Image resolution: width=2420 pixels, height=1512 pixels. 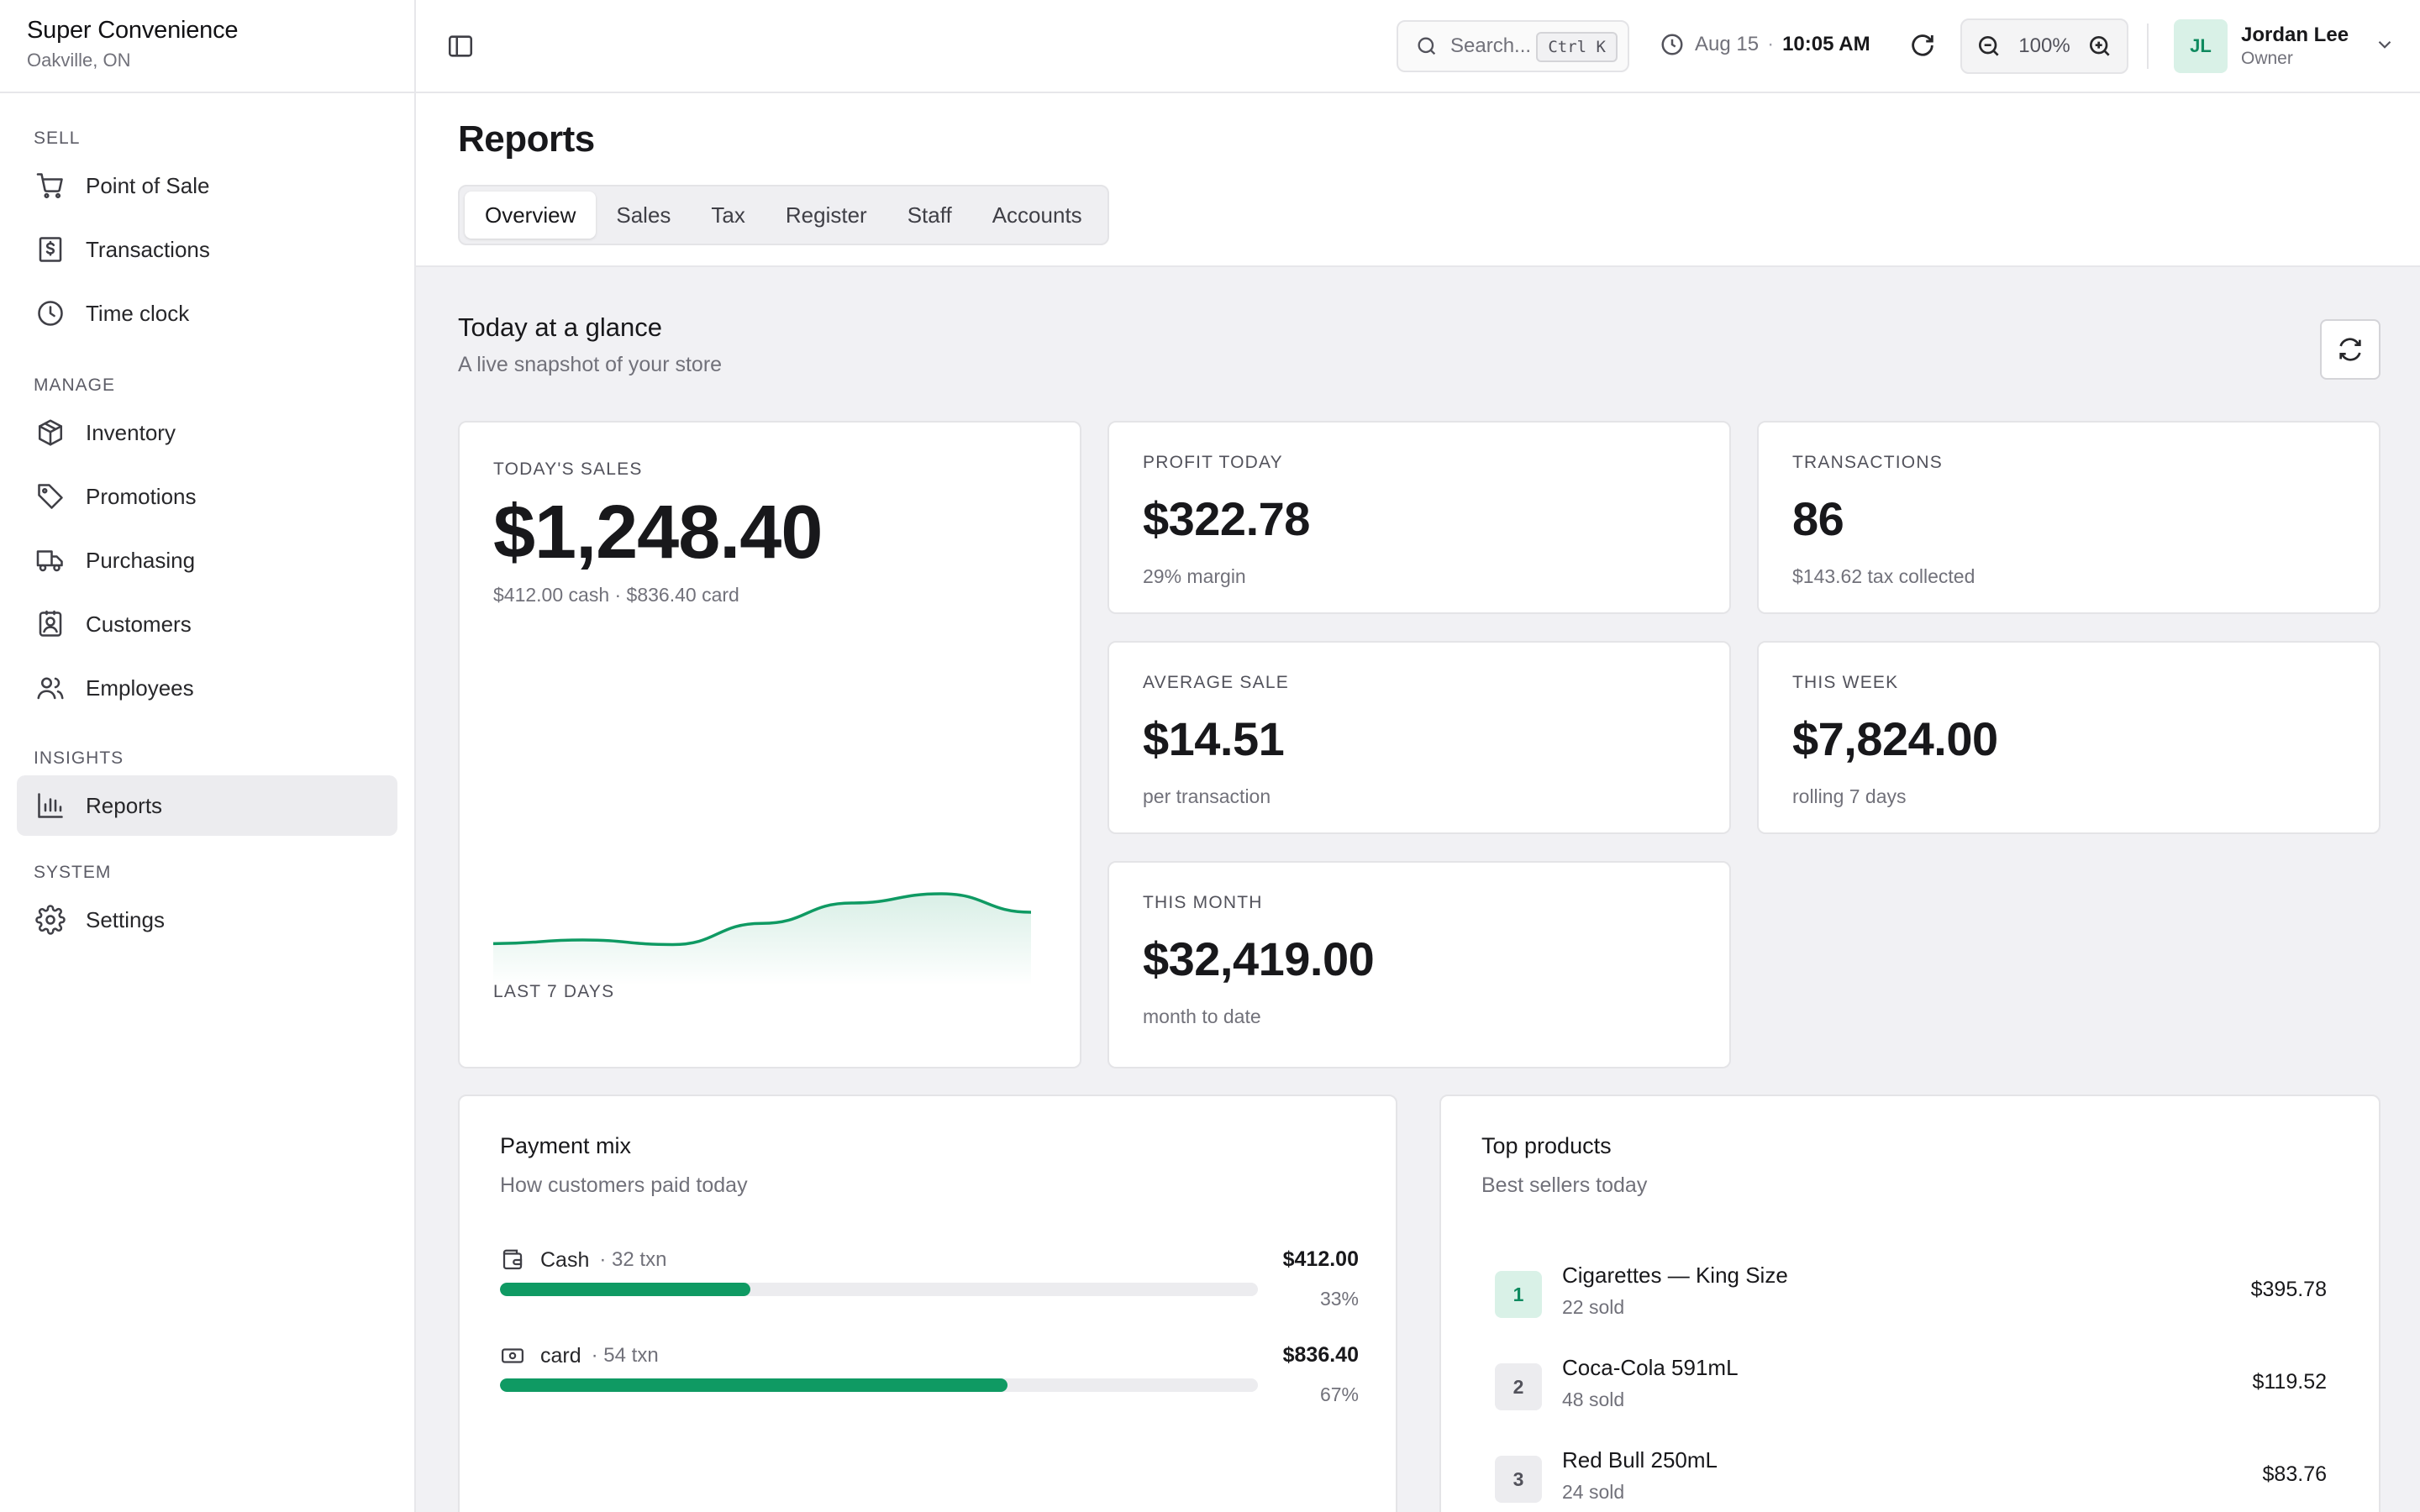 What do you see at coordinates (1213, 462) in the screenshot?
I see `card-label: PROFIT TODAY` at bounding box center [1213, 462].